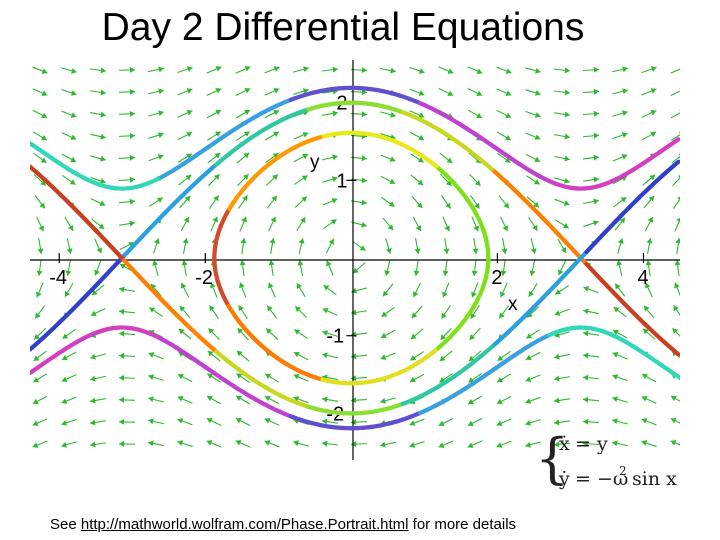  I want to click on x-tick-label: -2, so click(204, 278).